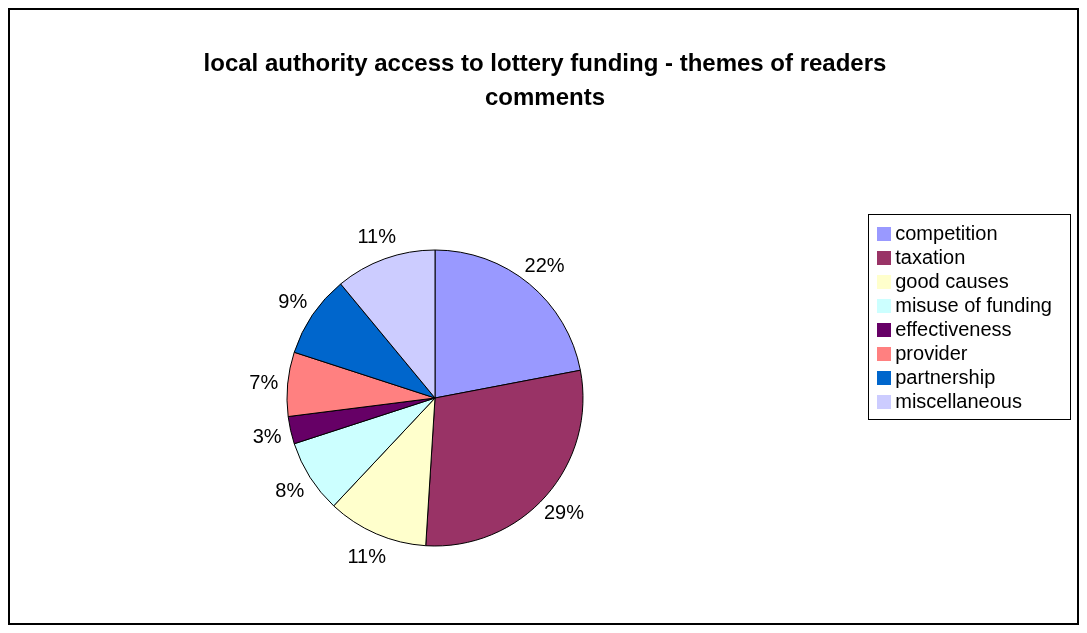 The height and width of the screenshot is (633, 1087). I want to click on legend-label: partnership, so click(945, 376).